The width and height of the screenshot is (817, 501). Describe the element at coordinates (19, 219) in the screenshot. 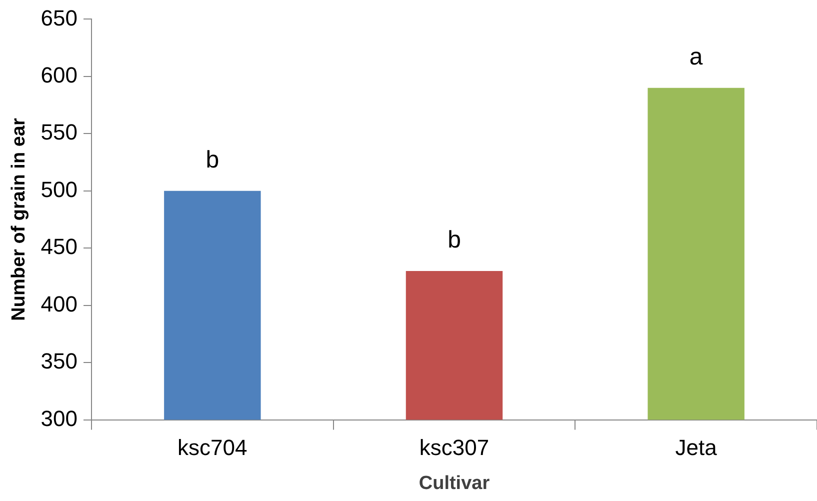

I see `y-axis-title: Number of grain in ear` at that location.